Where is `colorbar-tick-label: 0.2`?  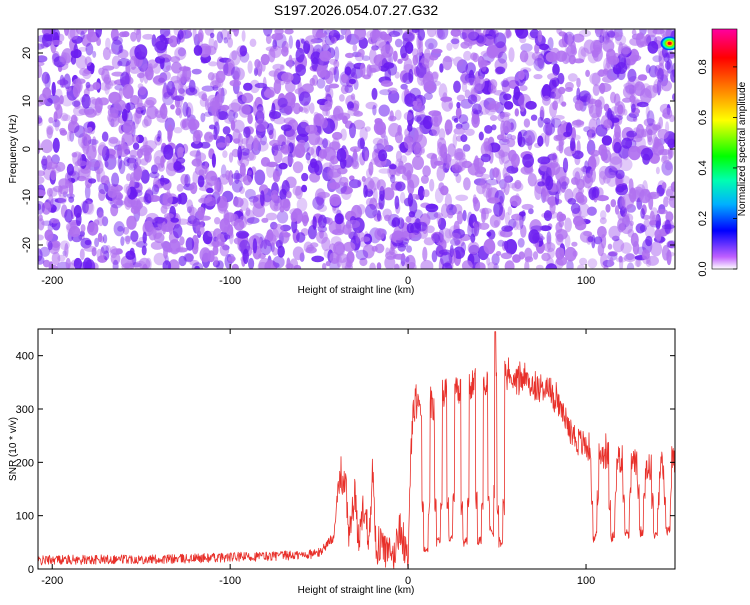
colorbar-tick-label: 0.2 is located at coordinates (703, 218).